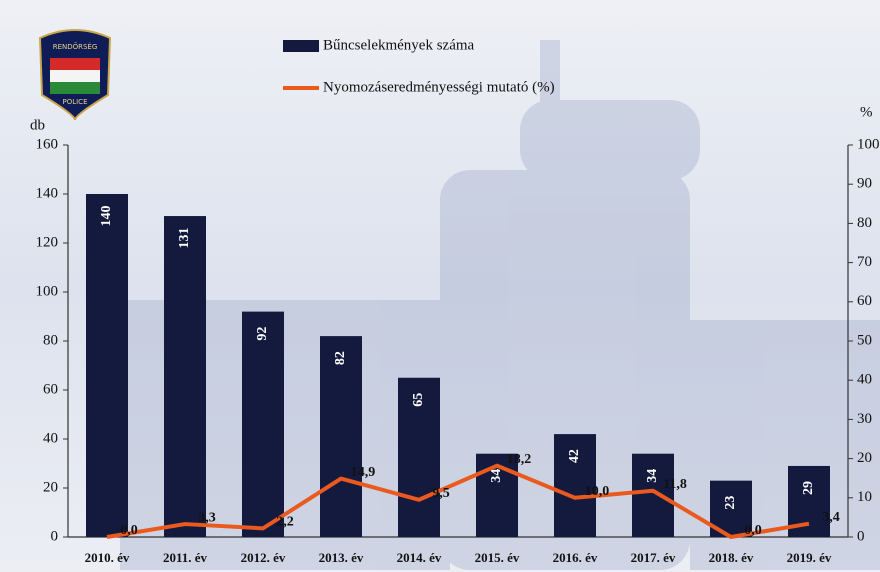 The image size is (880, 572). I want to click on line, so click(458, 501).